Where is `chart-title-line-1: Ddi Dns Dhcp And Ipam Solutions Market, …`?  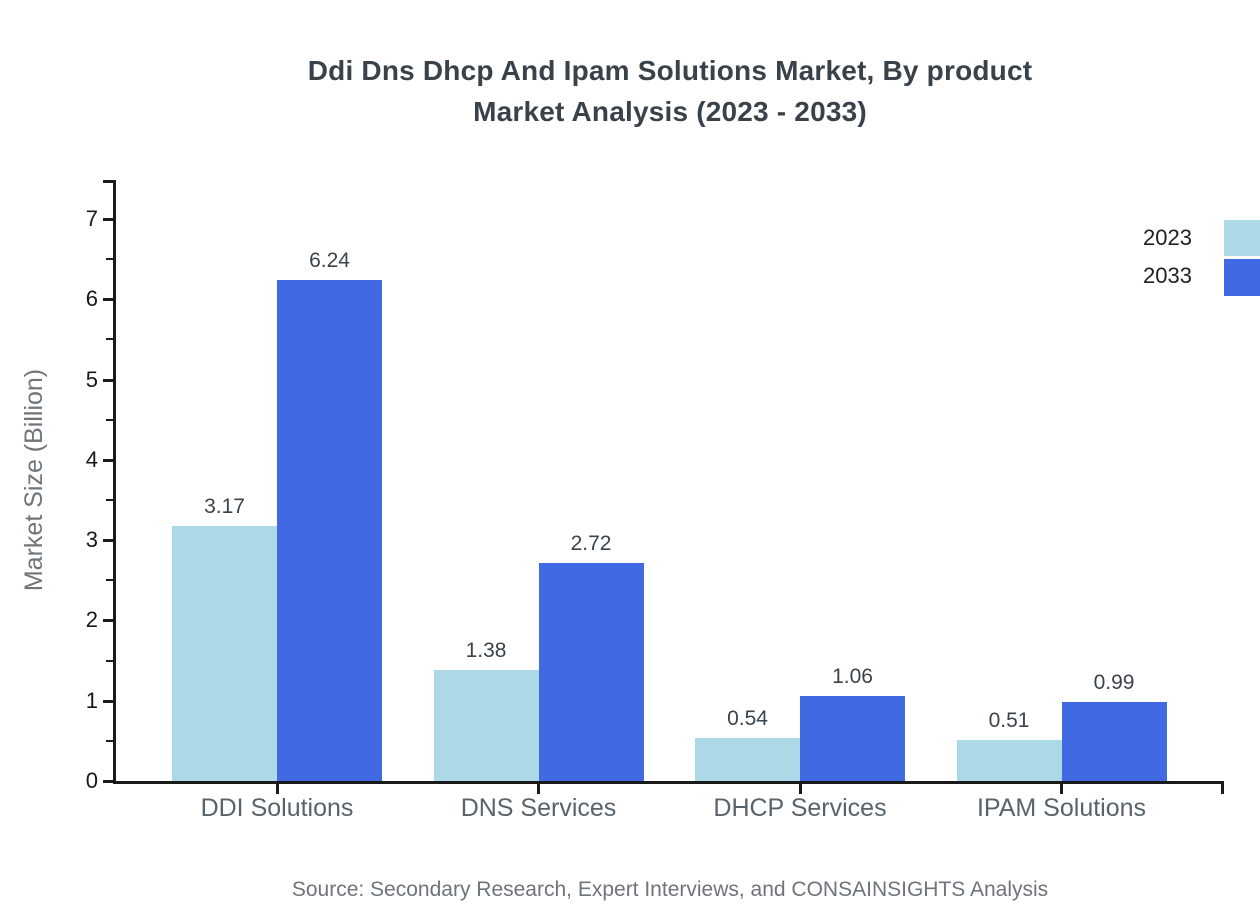 chart-title-line-1: Ddi Dns Dhcp And Ipam Solutions Market, … is located at coordinates (670, 70).